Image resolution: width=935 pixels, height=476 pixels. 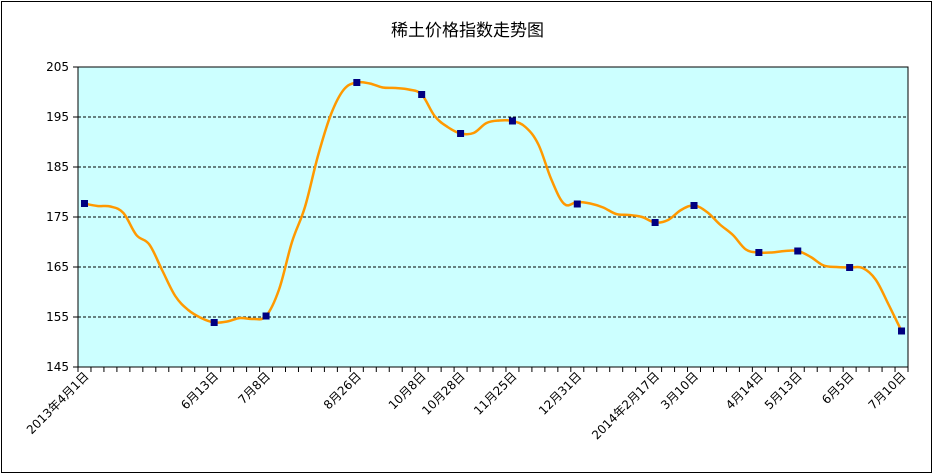 What do you see at coordinates (57, 267) in the screenshot?
I see `y-tick-label: 165` at bounding box center [57, 267].